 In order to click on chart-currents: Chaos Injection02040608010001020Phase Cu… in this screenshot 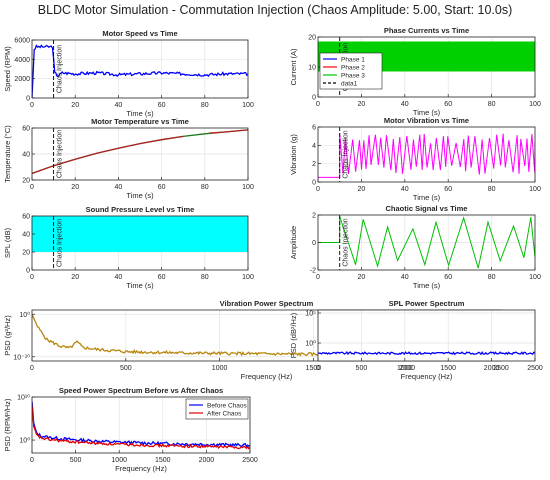, I will do `click(415, 71)`.